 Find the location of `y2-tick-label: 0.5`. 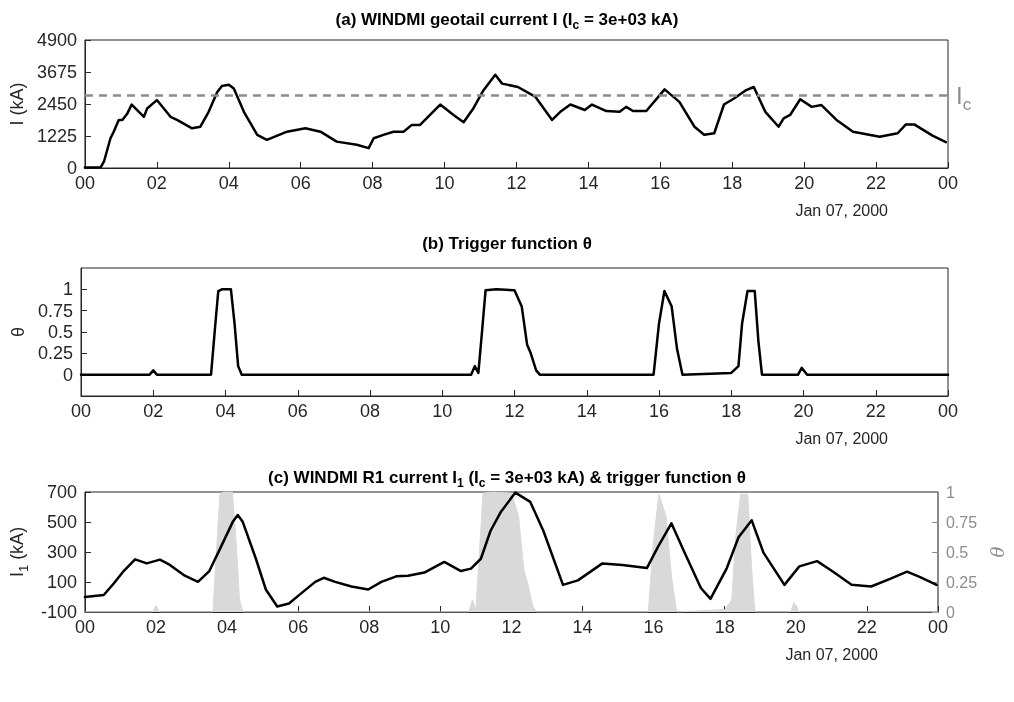

y2-tick-label: 0.5 is located at coordinates (957, 552).